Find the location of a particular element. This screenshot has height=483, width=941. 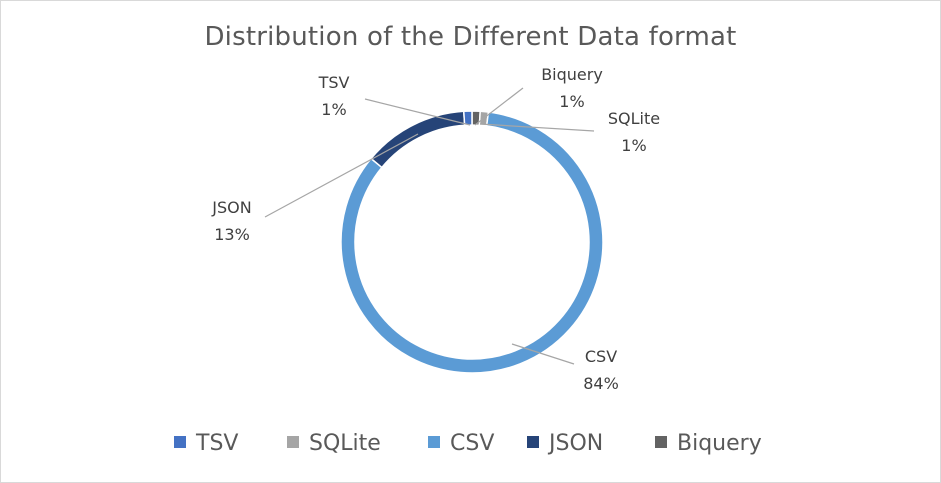

legend-swatch-csv is located at coordinates (434, 442).